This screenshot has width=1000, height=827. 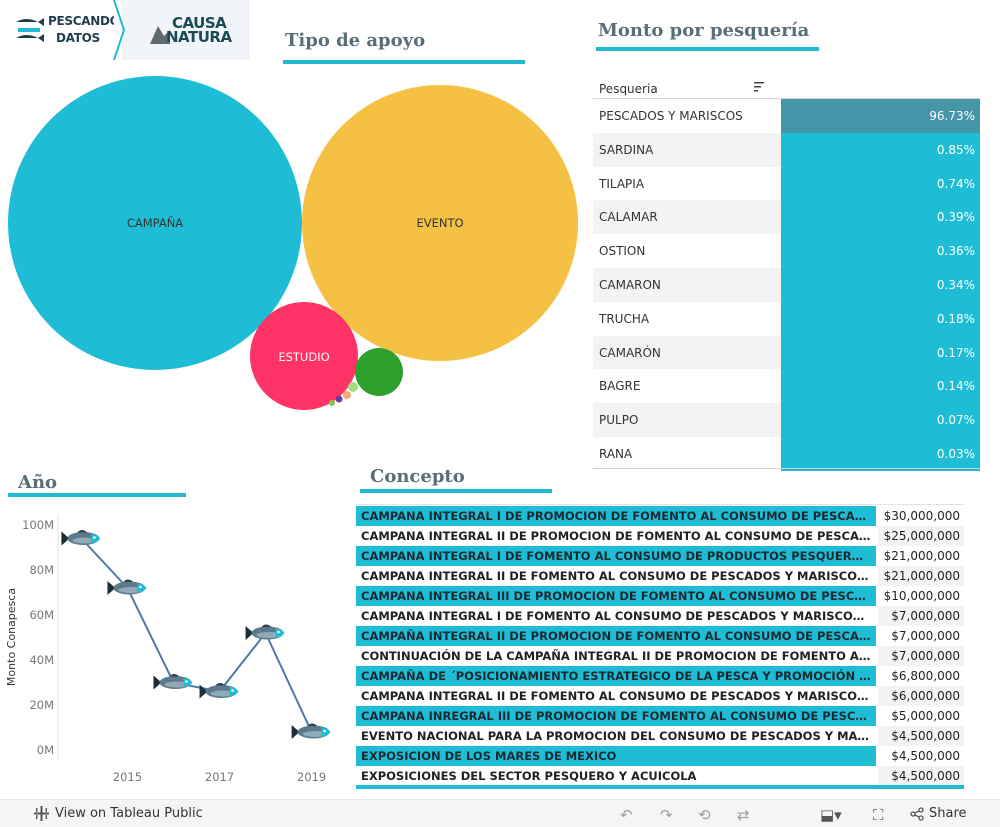 I want to click on concepto-amount: $25,000,000, so click(x=921, y=536).